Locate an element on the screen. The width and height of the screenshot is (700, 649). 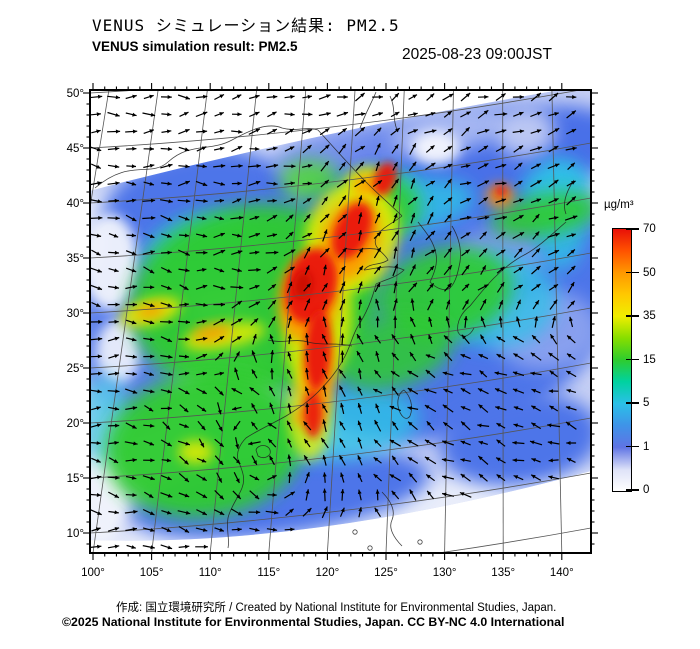
lon-tick-label: 100° is located at coordinates (93, 573).